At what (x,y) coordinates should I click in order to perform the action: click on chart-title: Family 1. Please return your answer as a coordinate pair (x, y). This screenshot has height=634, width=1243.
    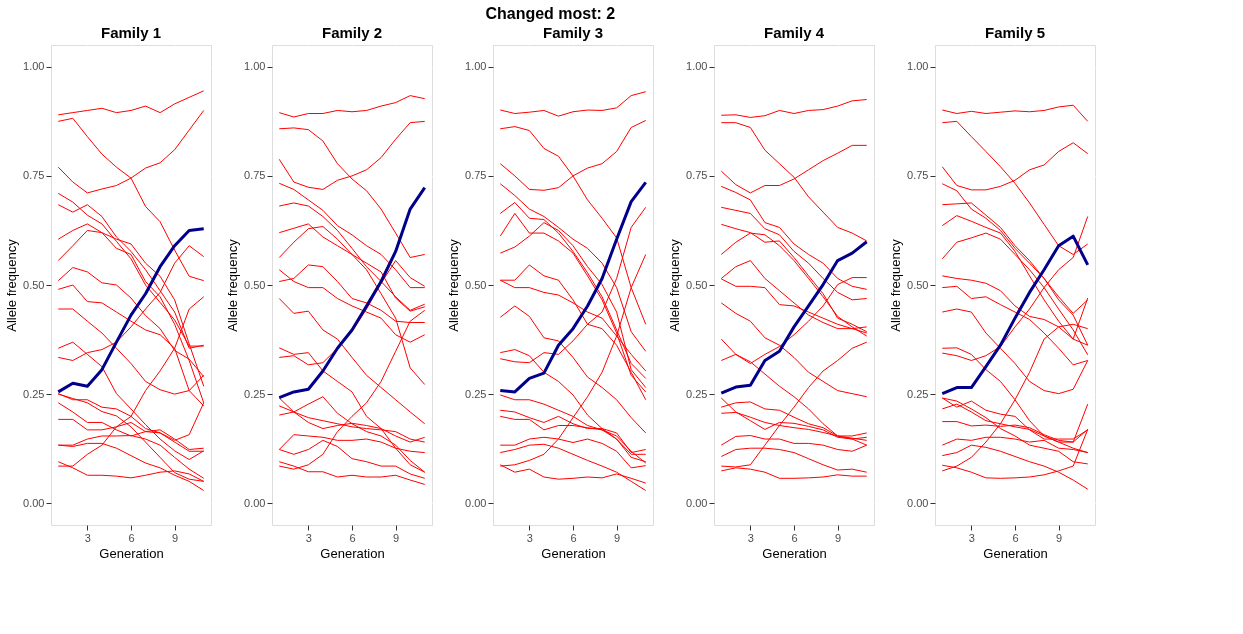
    Looking at the image, I should click on (131, 32).